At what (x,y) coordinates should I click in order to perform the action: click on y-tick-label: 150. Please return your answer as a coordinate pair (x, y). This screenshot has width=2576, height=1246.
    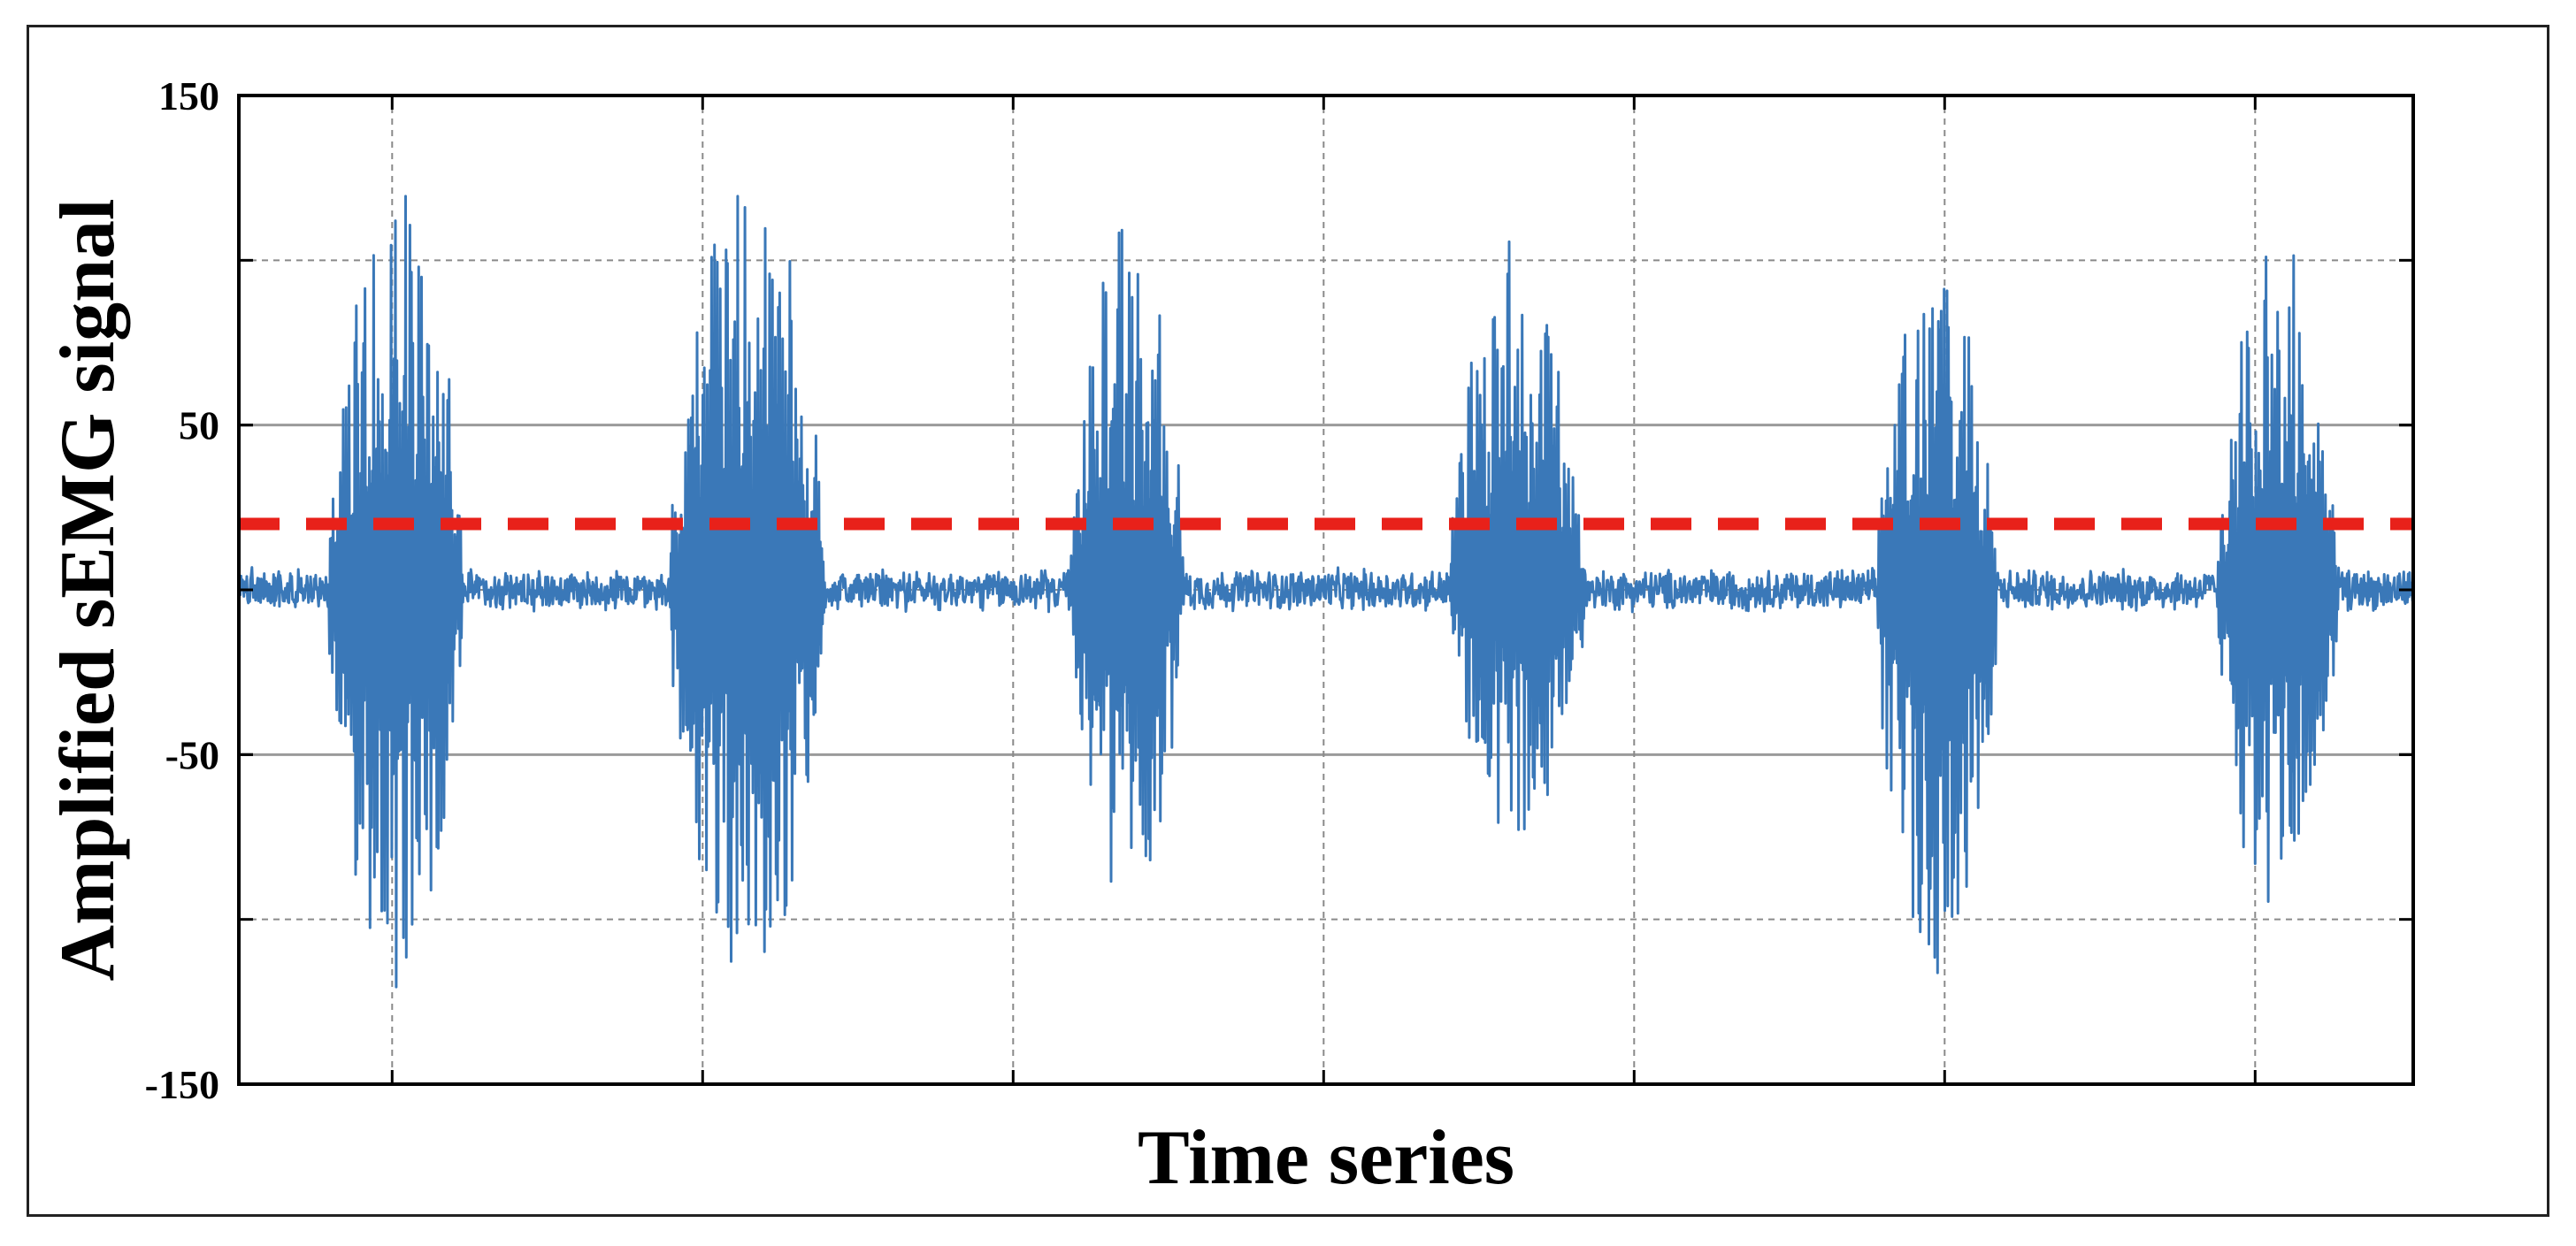
    Looking at the image, I should click on (188, 96).